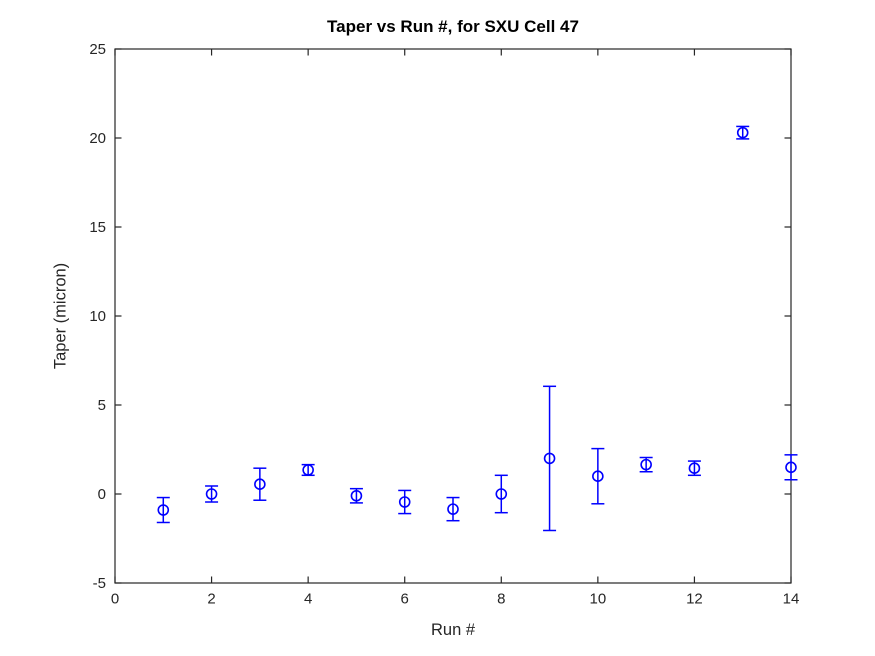 This screenshot has width=875, height=656. What do you see at coordinates (97, 49) in the screenshot?
I see `y-tick-label: 25` at bounding box center [97, 49].